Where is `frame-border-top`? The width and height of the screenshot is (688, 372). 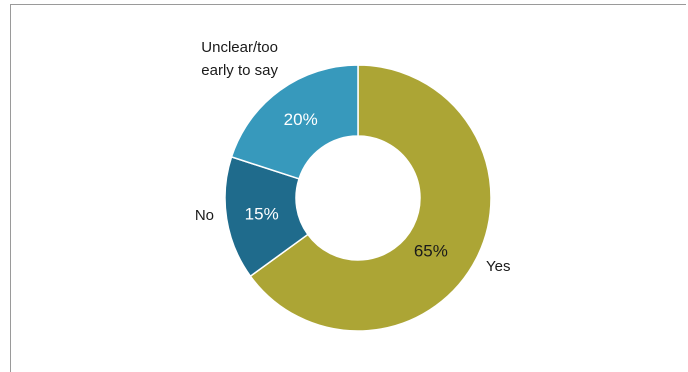 frame-border-top is located at coordinates (348, 4).